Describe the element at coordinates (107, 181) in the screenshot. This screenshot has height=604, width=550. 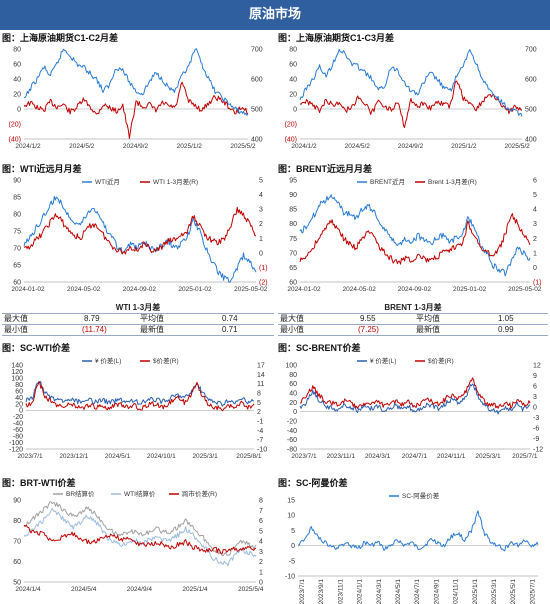
I see `legend-label: WTI近月` at that location.